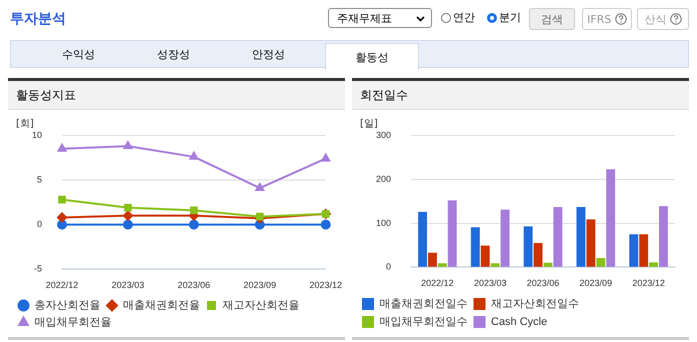 Image resolution: width=697 pixels, height=342 pixels. I want to click on text: 분기, so click(510, 17).